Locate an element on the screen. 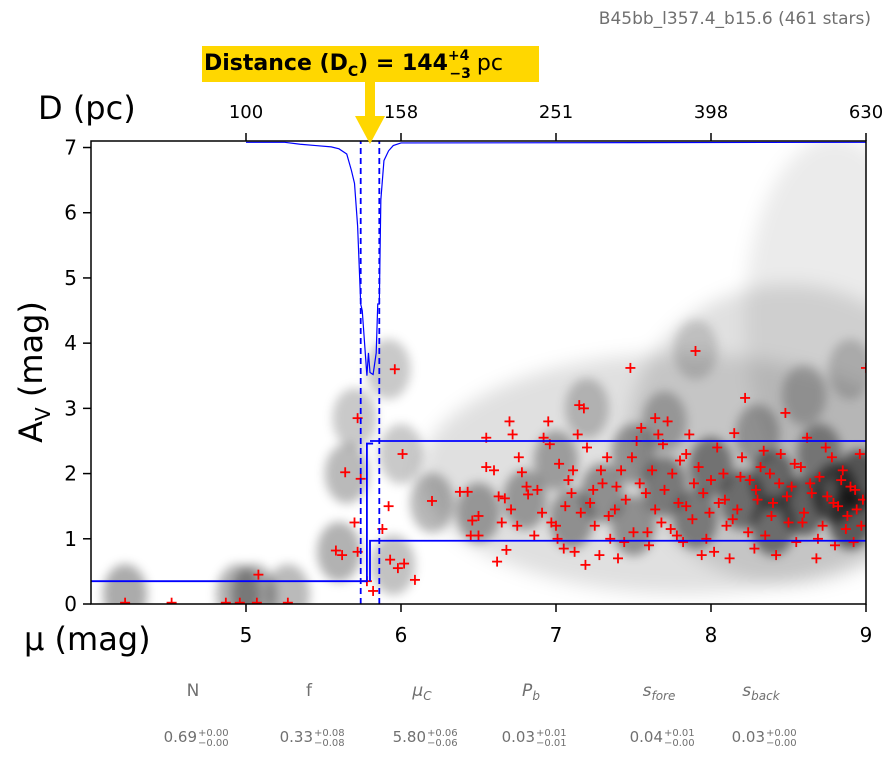 This screenshot has height=759, width=895. param-err-up: +0.06 is located at coordinates (442, 733).